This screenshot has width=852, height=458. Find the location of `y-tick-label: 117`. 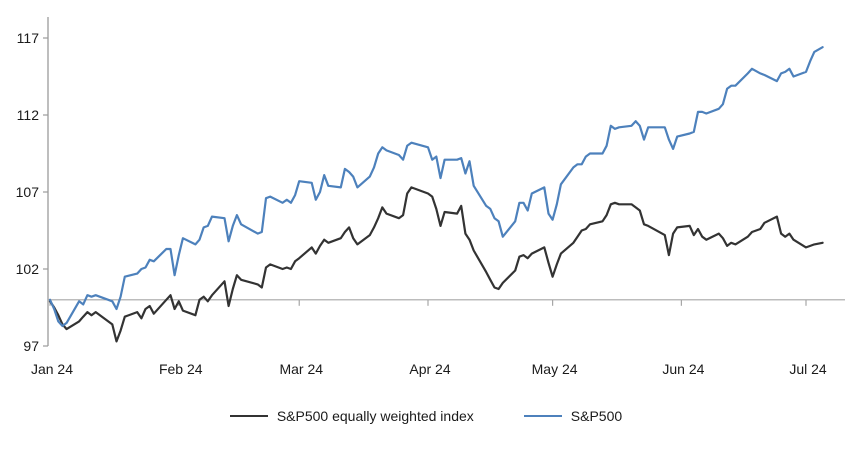

y-tick-label: 117 is located at coordinates (28, 38).